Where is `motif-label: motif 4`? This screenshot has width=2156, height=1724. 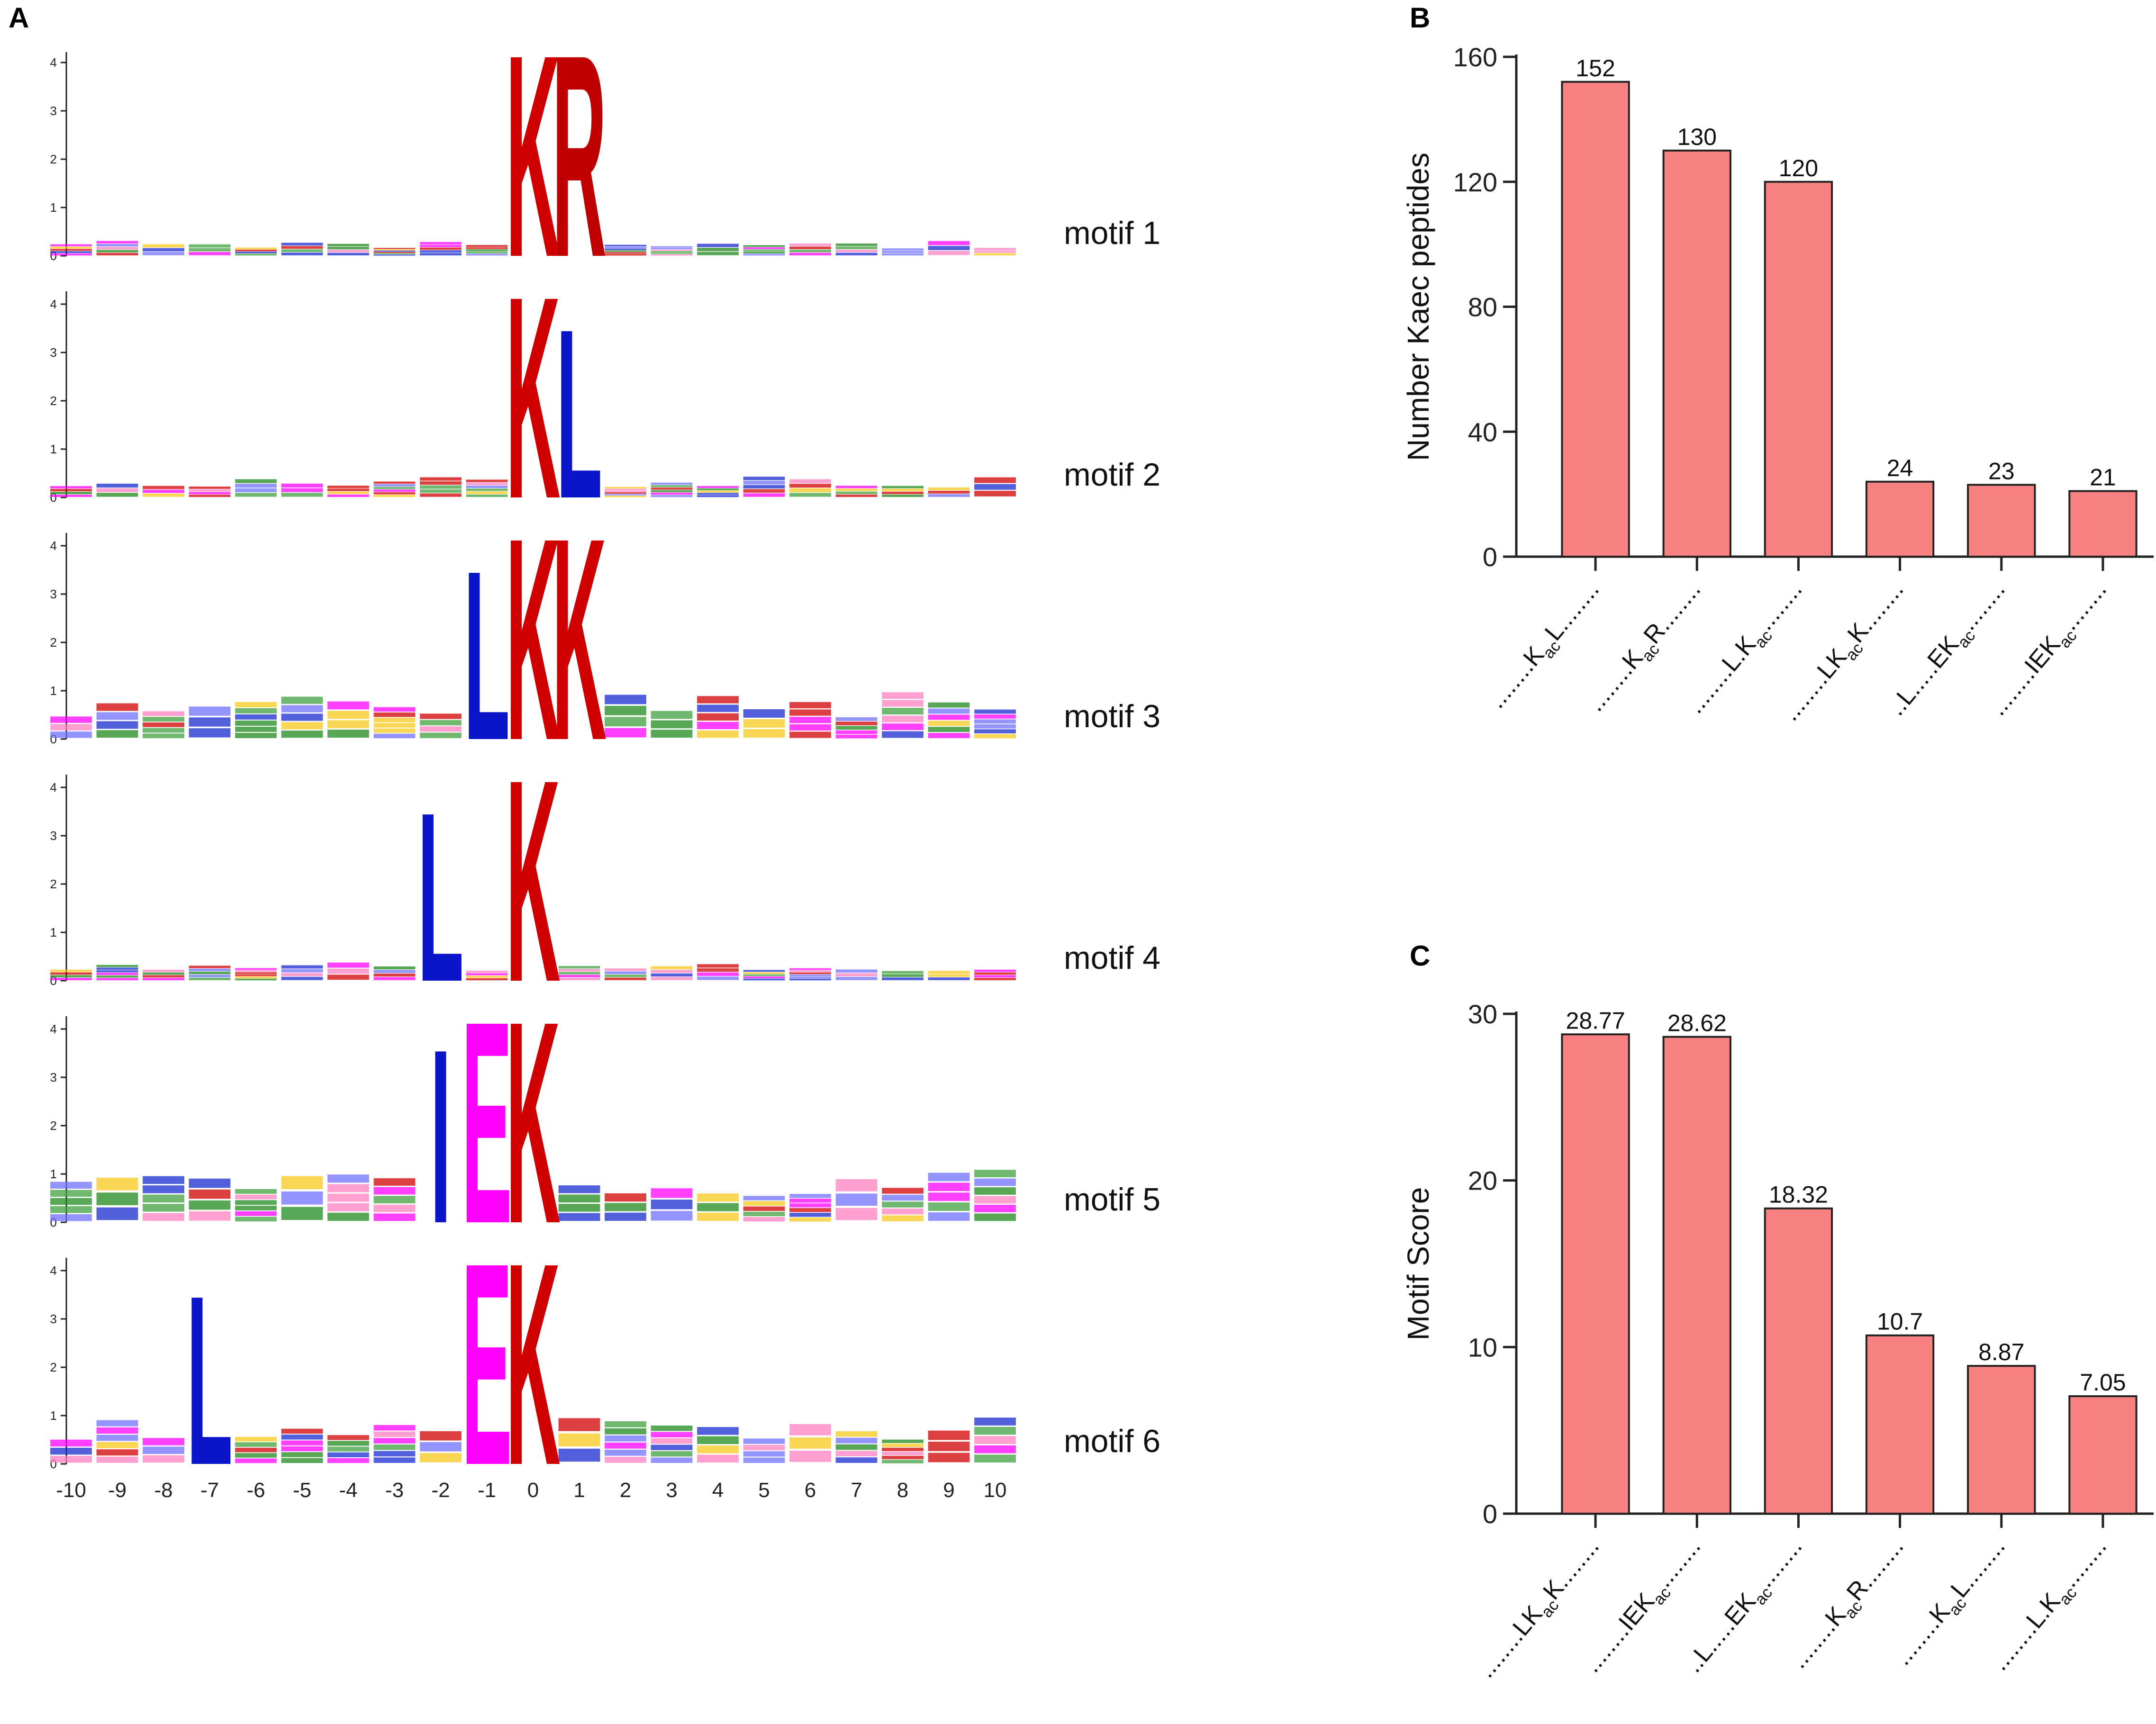
motif-label: motif 4 is located at coordinates (1112, 958).